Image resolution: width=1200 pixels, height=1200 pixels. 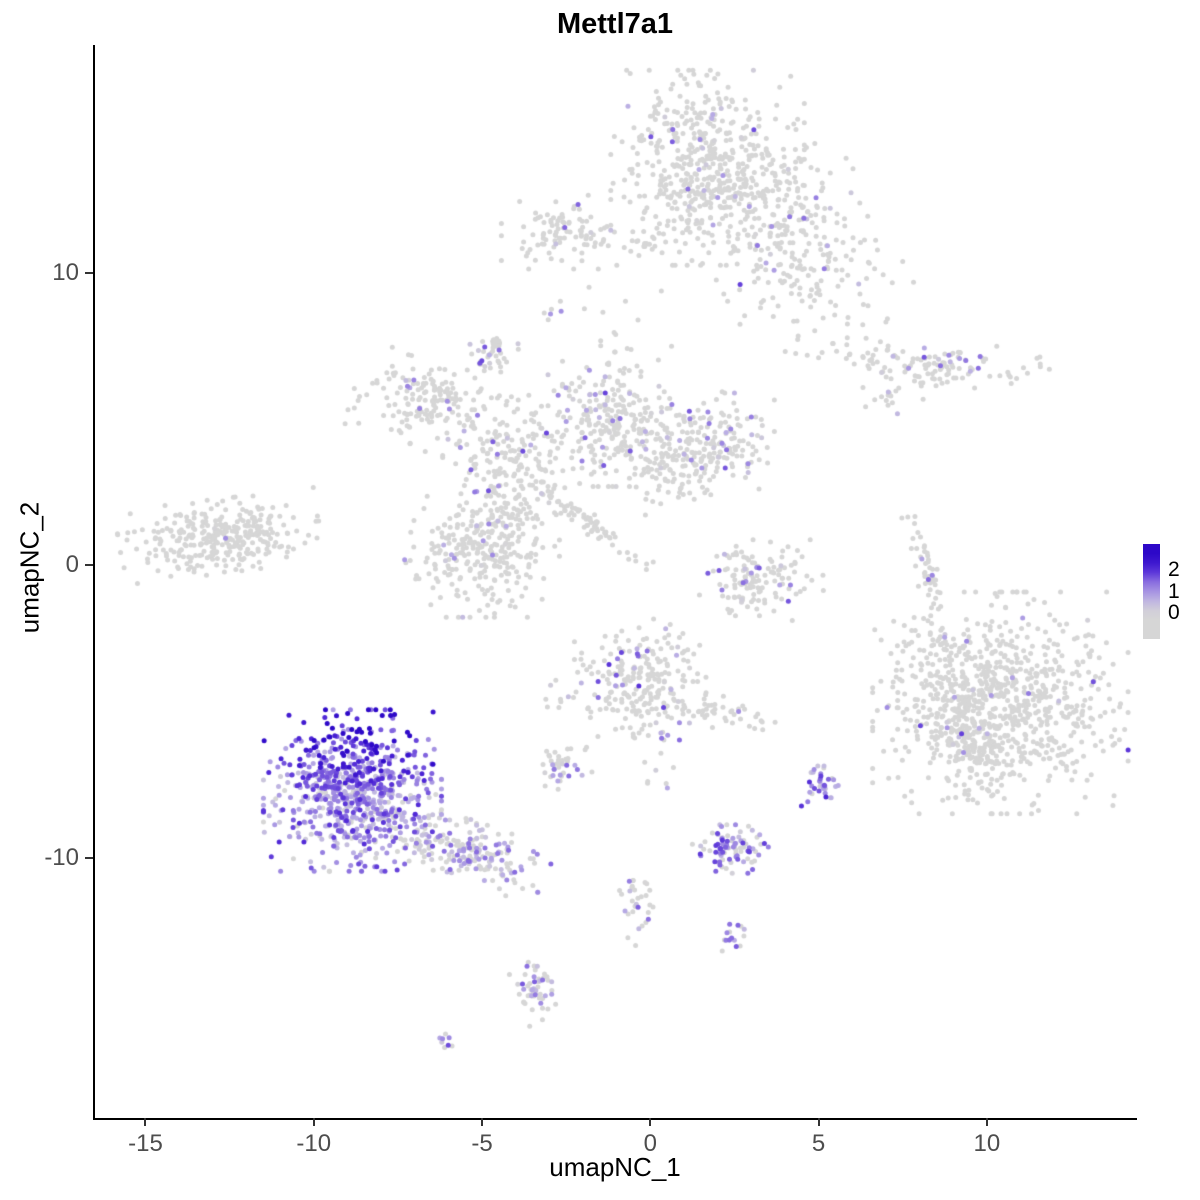 I want to click on x-tick-label: 5, so click(x=818, y=1143).